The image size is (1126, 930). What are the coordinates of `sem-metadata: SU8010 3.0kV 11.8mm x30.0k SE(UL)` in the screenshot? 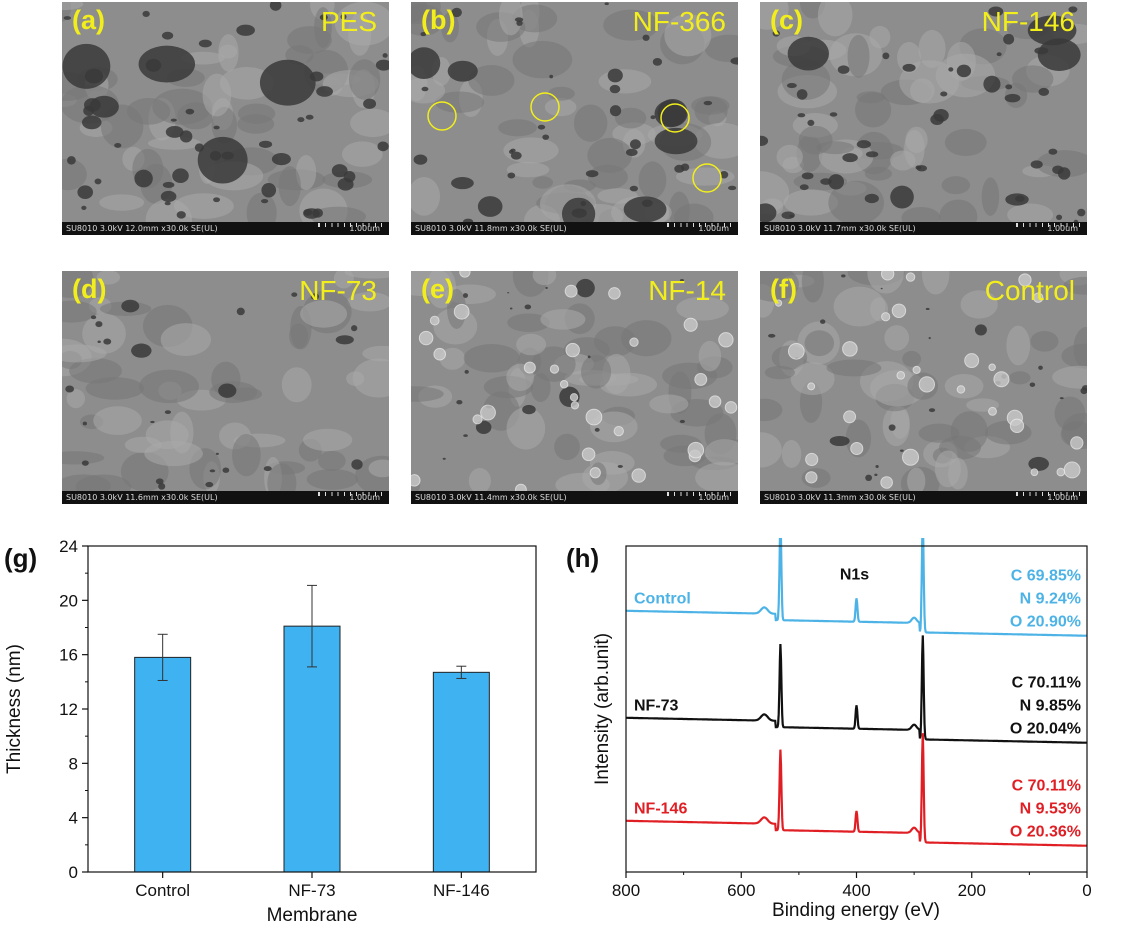 It's located at (491, 228).